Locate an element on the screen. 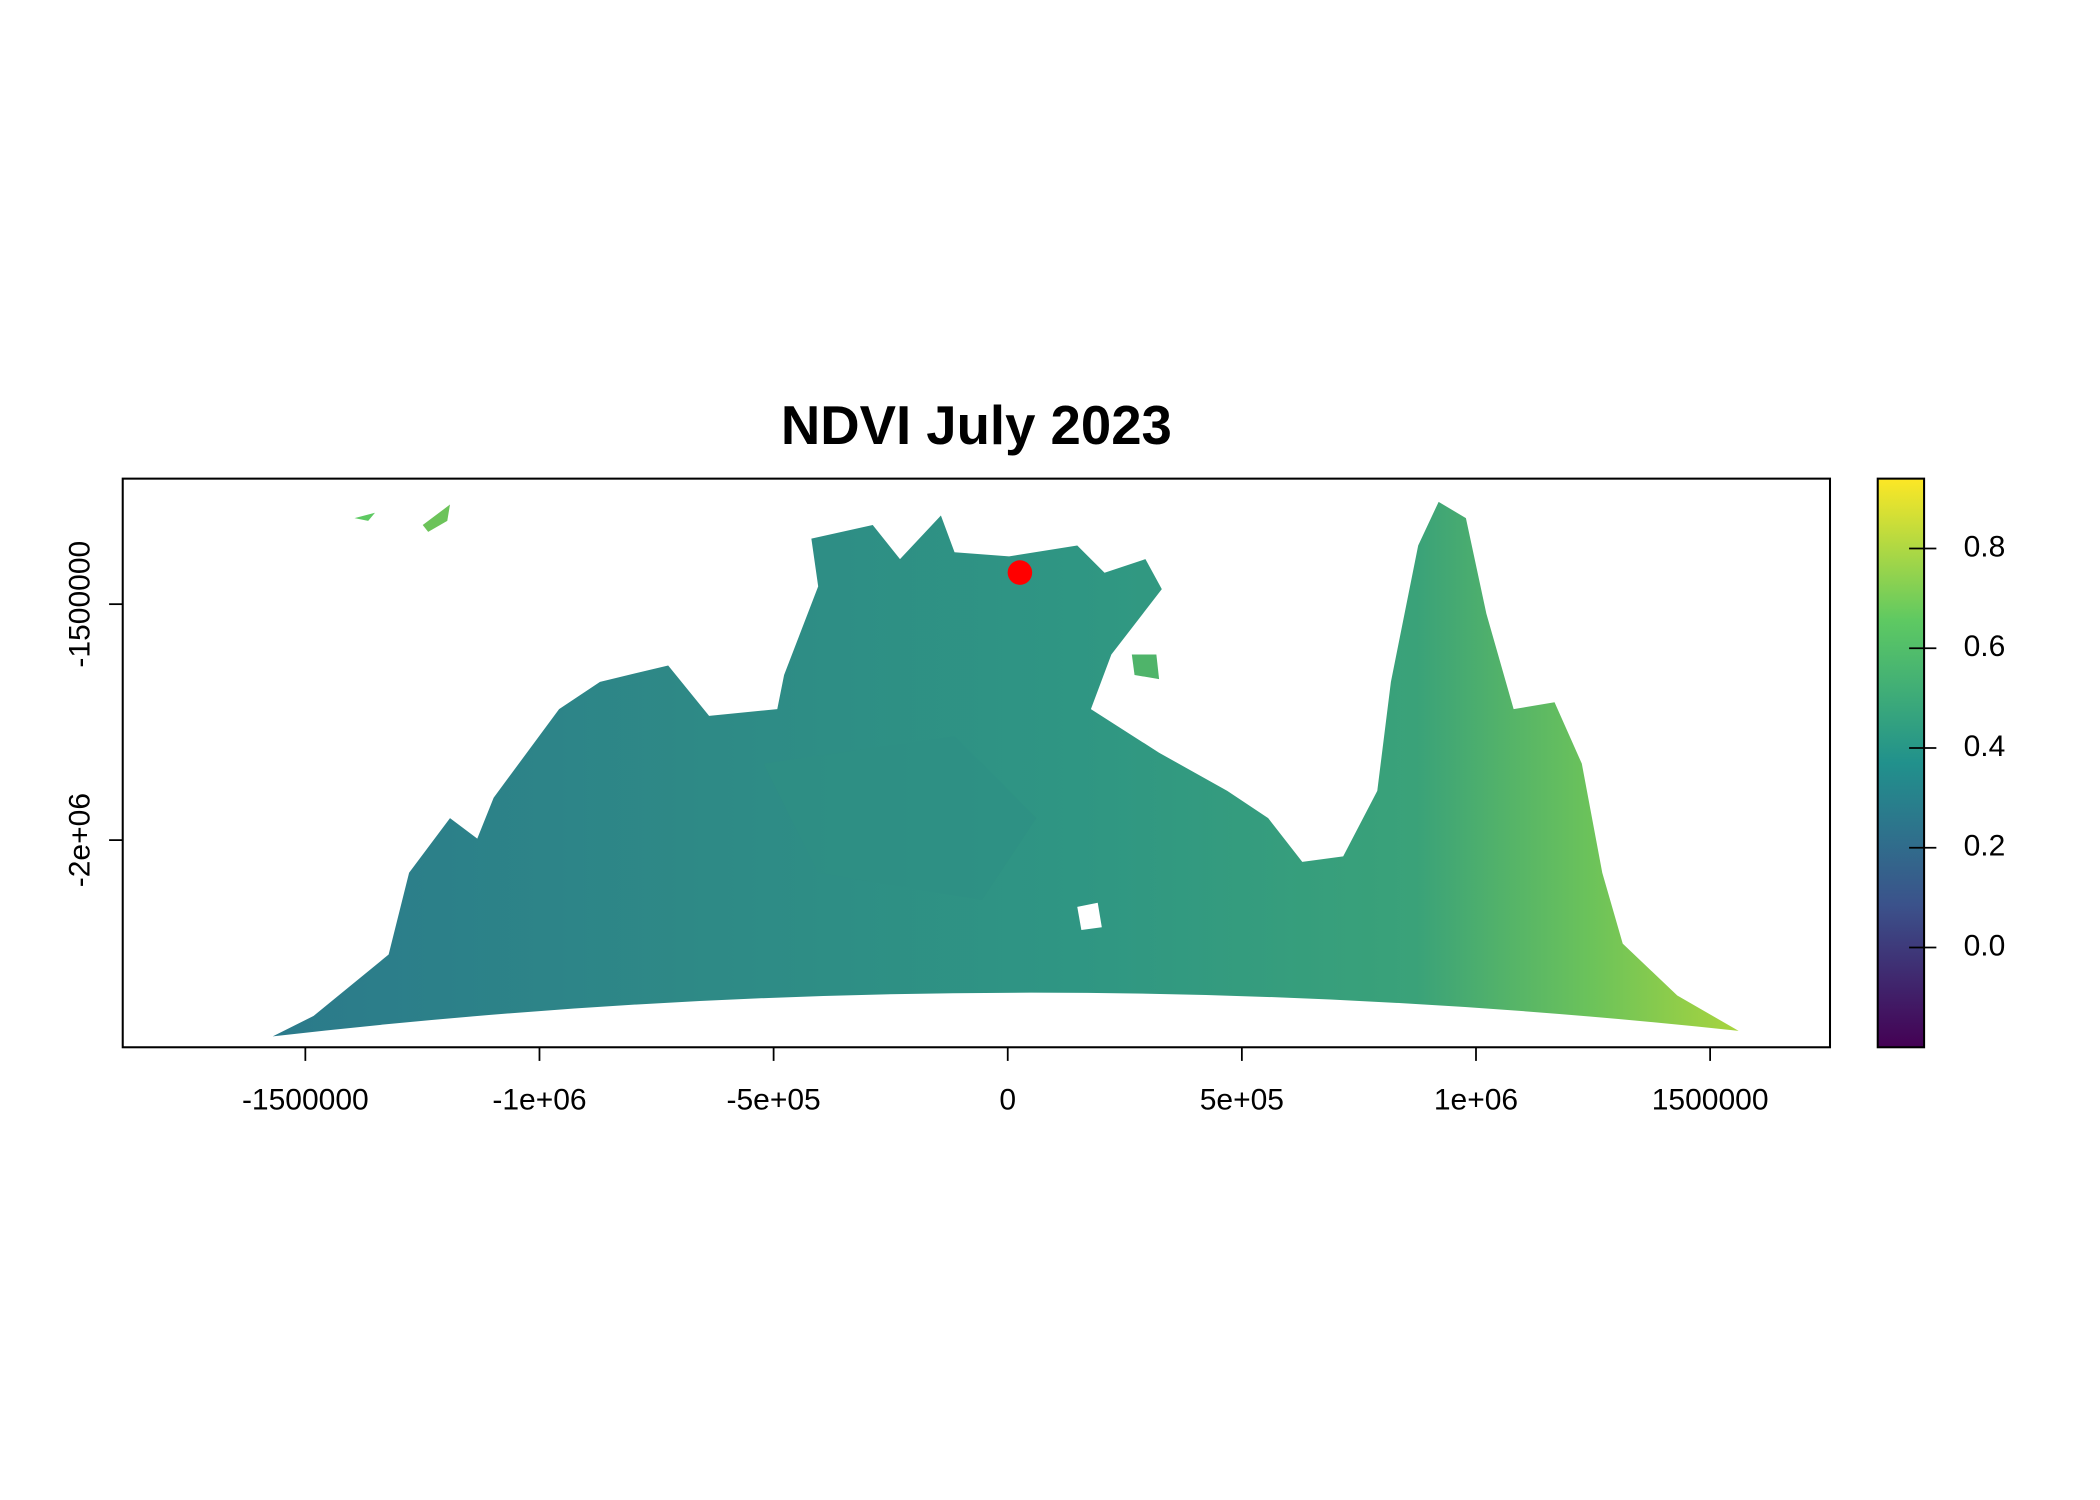 This screenshot has height=1500, width=2100. colorbar-tick-label: 0.2 is located at coordinates (1985, 846).